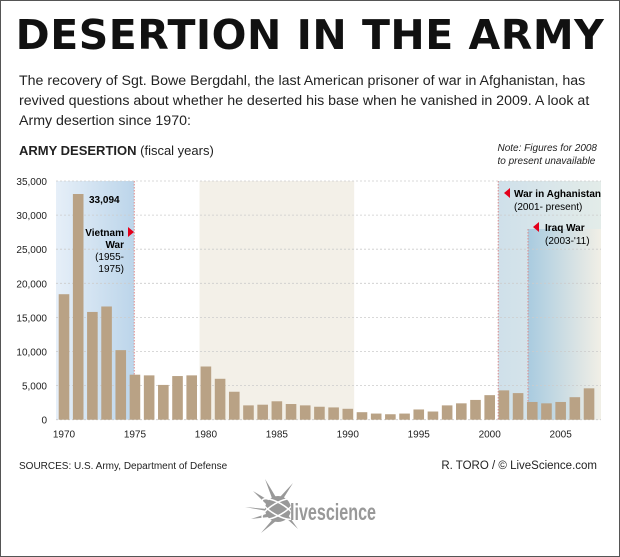  Describe the element at coordinates (404, 416) in the screenshot. I see `bar-1994` at that location.